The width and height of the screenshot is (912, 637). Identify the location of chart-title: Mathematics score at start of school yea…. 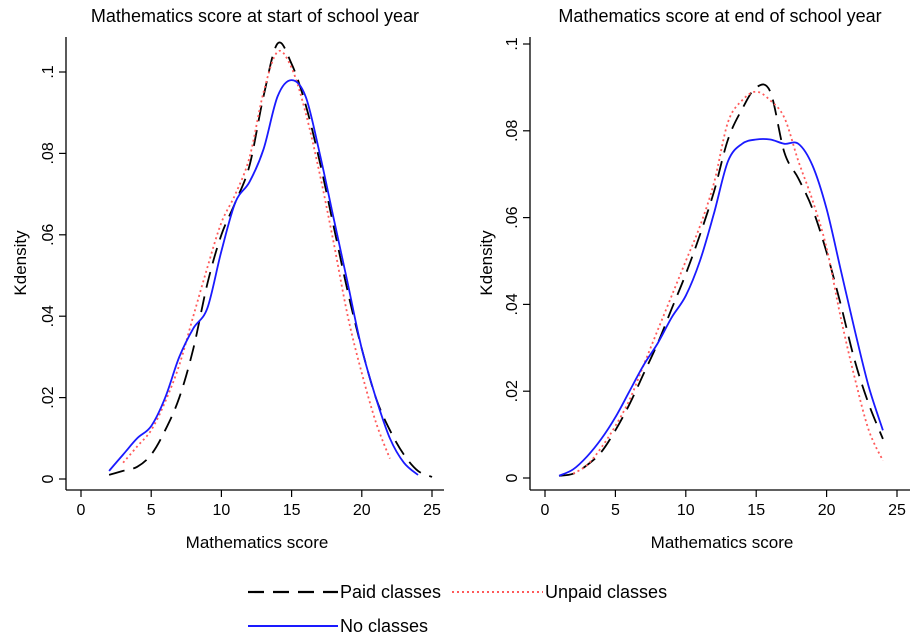
(255, 16).